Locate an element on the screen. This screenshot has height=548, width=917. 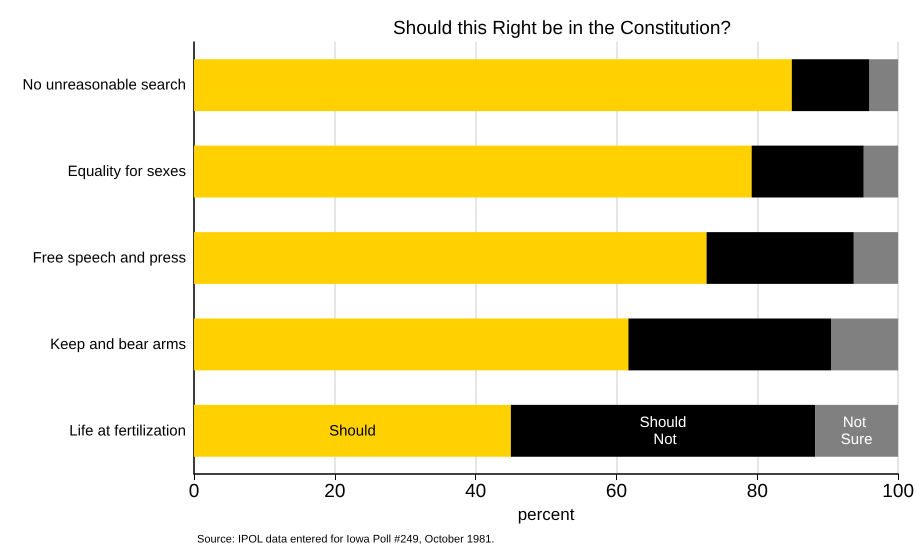
series-label: Should Not is located at coordinates (663, 431).